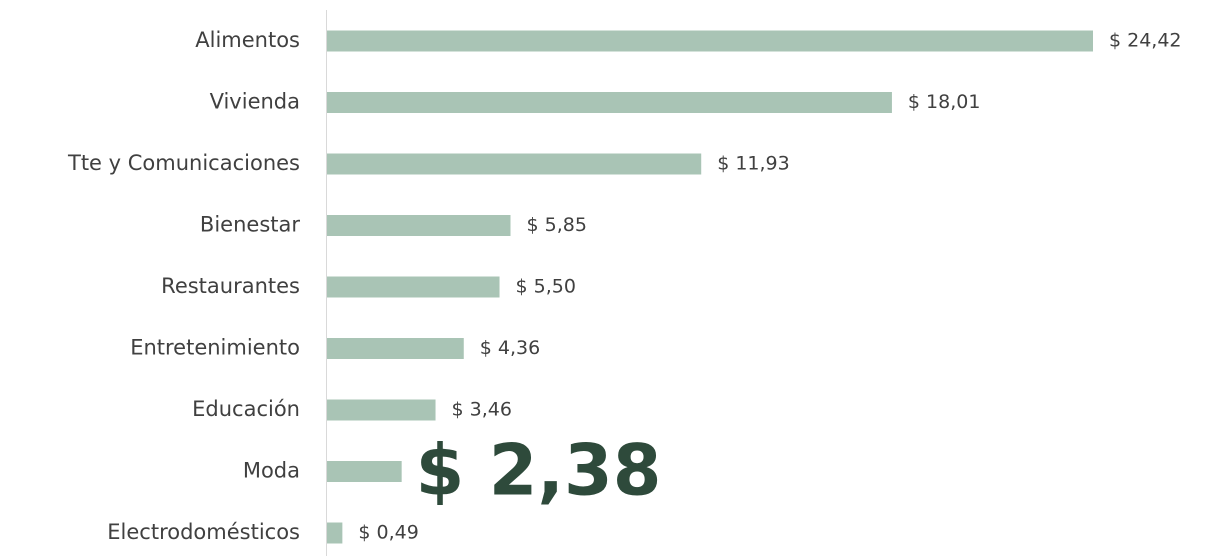  Describe the element at coordinates (753, 164) in the screenshot. I see `value-label: $ 11,93` at that location.